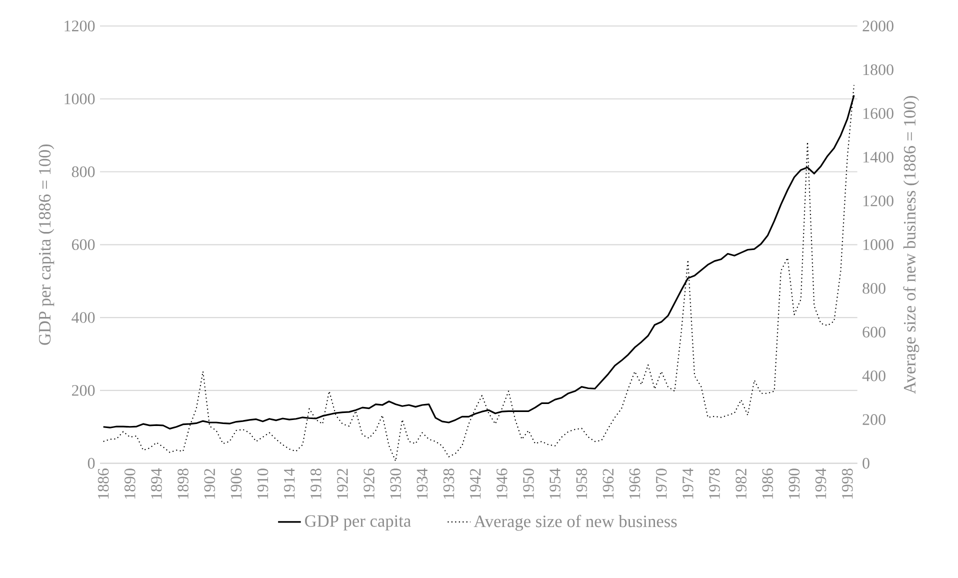 This screenshot has height=578, width=958. I want to click on y-tick-label: 0, so click(91, 463).